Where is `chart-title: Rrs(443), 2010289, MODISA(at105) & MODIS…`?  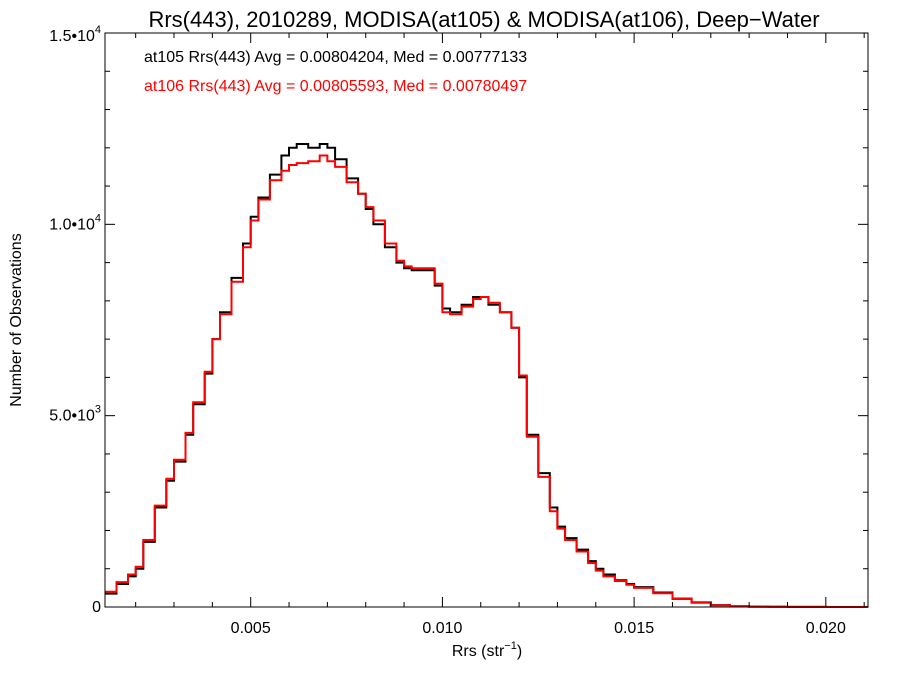
chart-title: Rrs(443), 2010289, MODISA(at105) & MODIS… is located at coordinates (483, 19).